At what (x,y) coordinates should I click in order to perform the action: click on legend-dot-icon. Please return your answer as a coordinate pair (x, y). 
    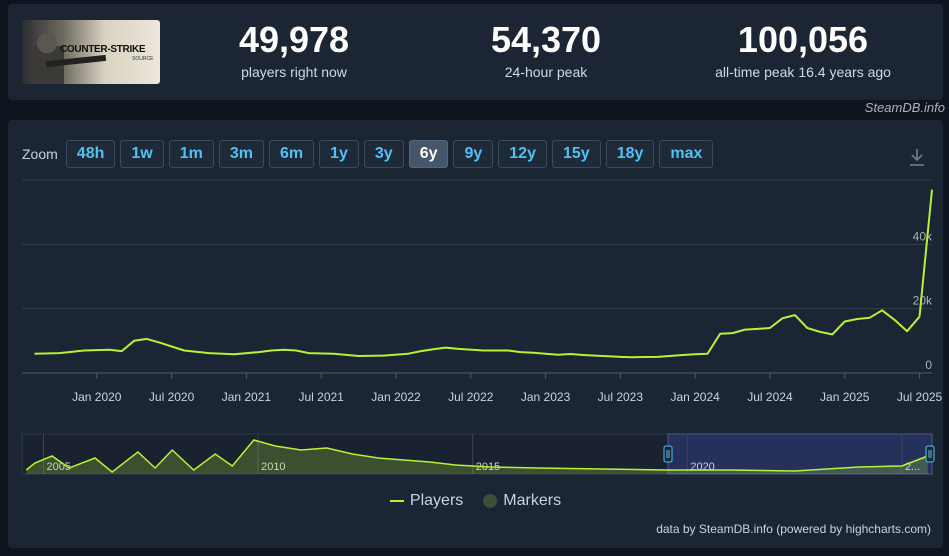
    Looking at the image, I should click on (490, 501).